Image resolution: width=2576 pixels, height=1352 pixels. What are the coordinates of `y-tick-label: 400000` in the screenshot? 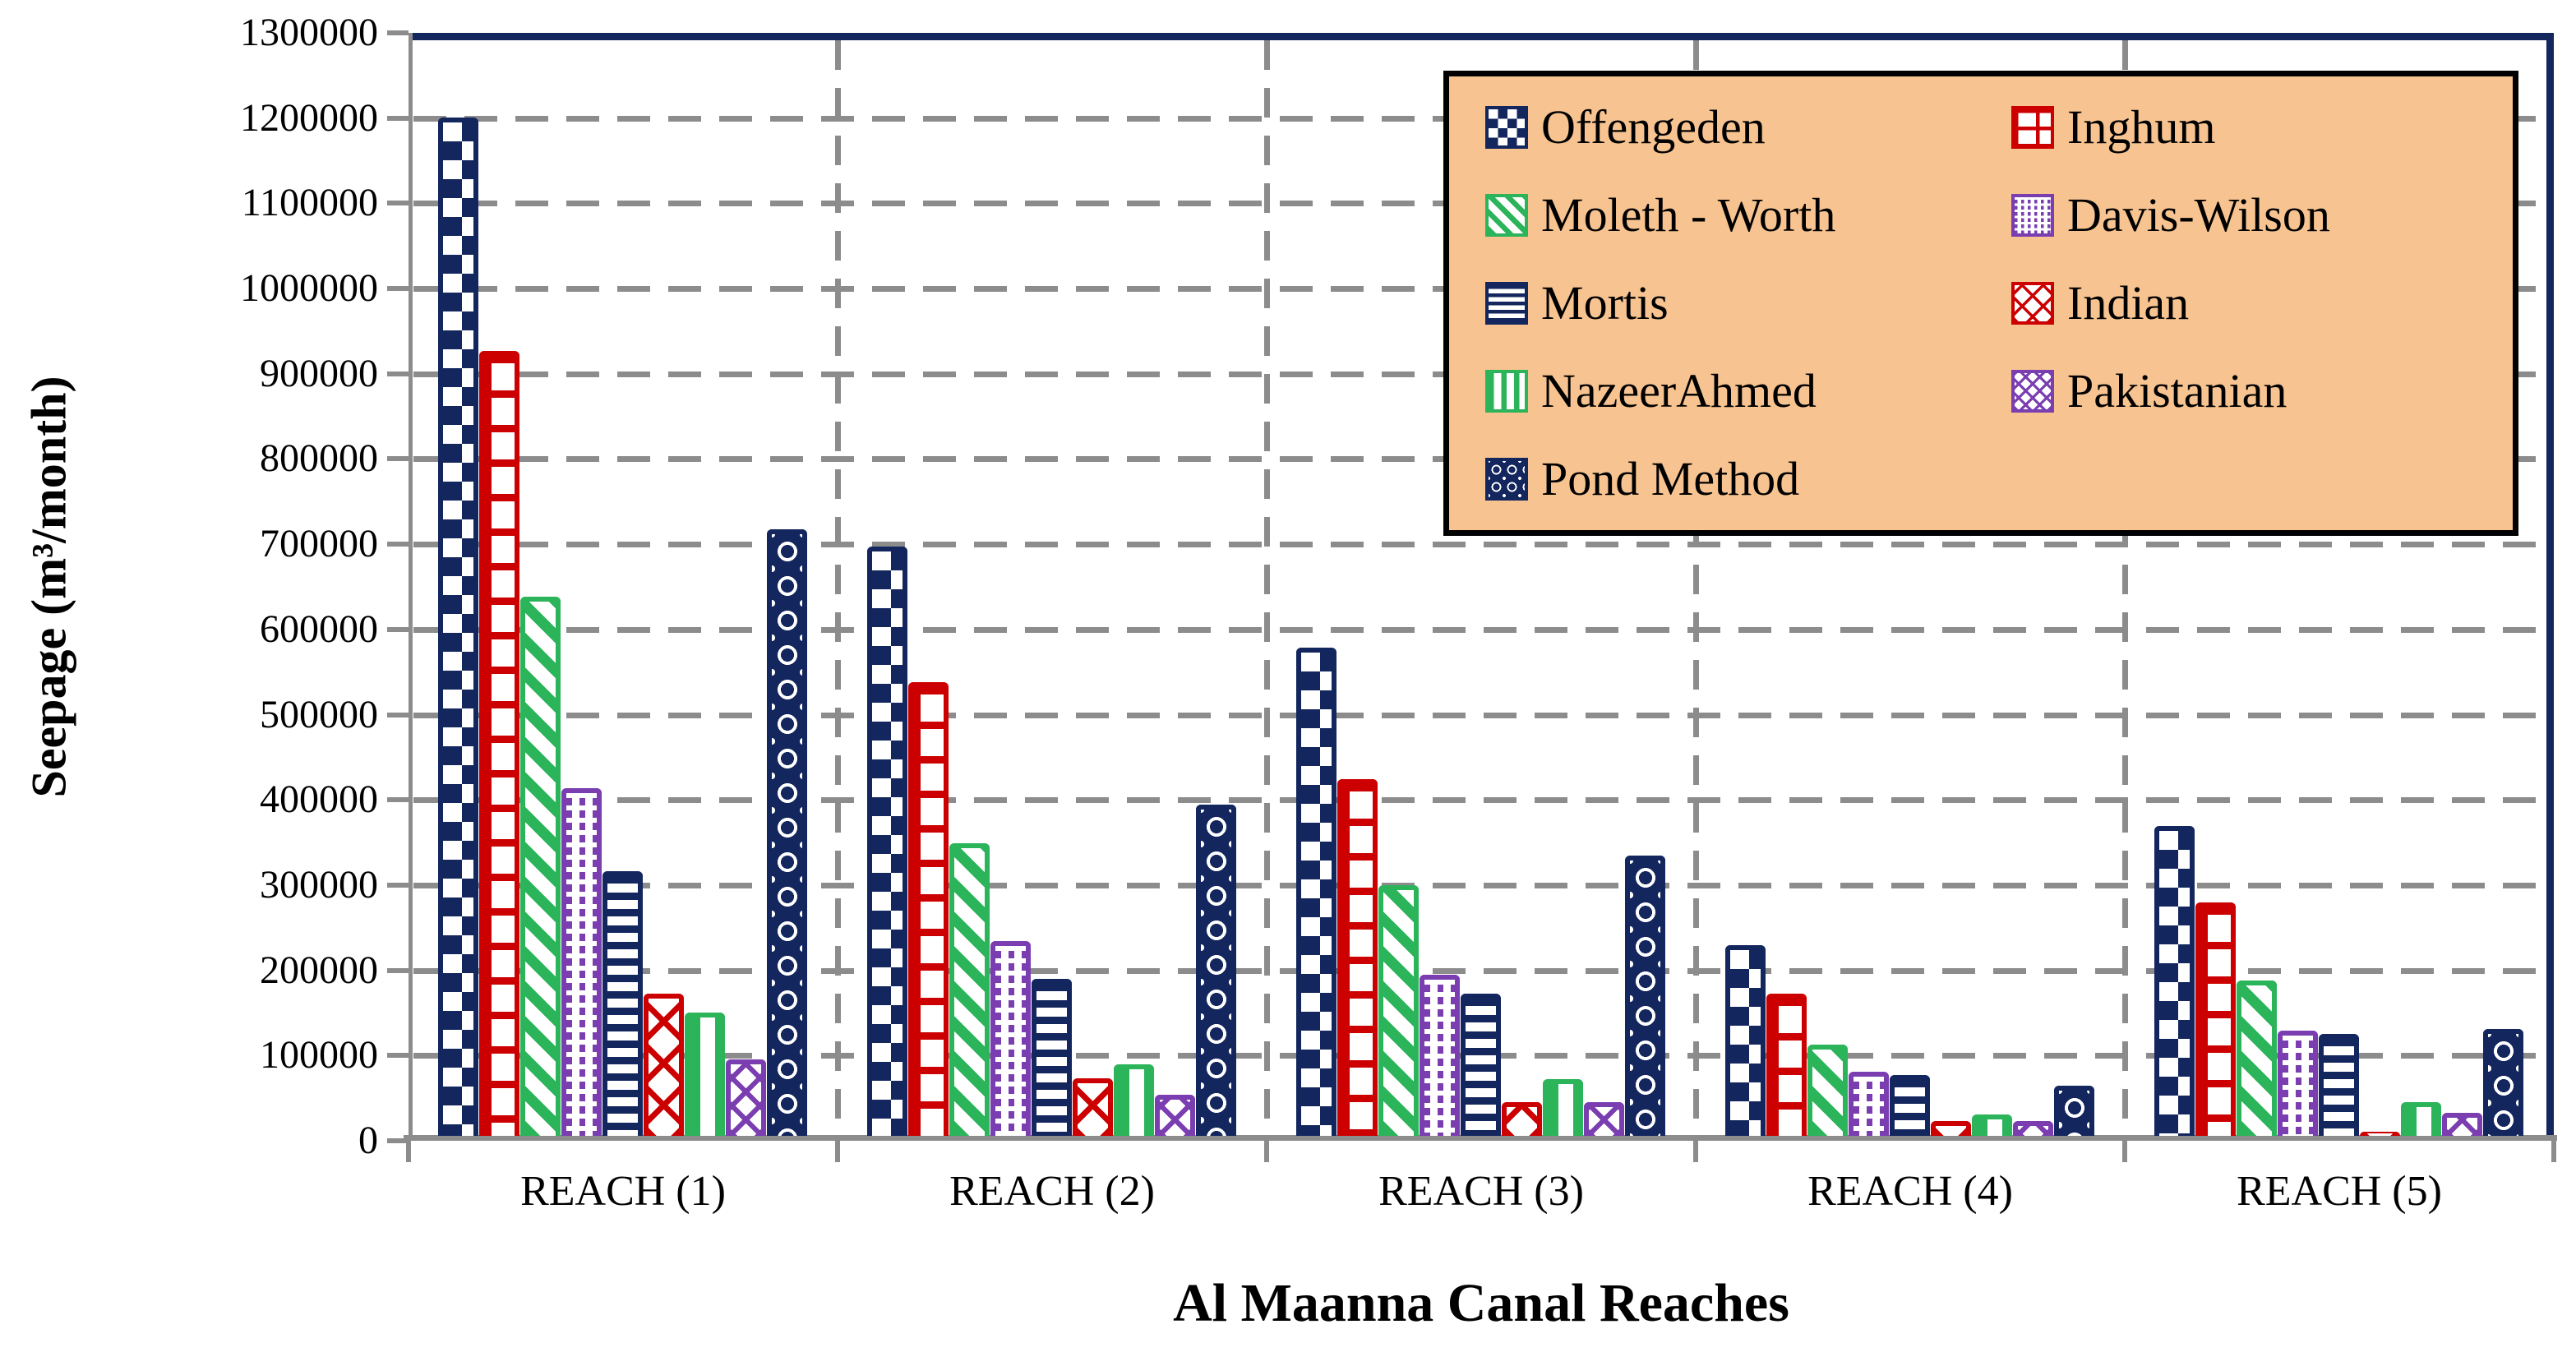 It's located at (319, 800).